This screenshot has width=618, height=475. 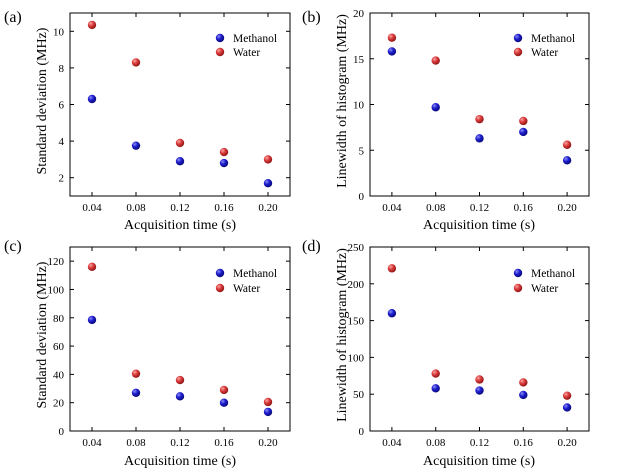 I want to click on y-tick-label: 6, so click(x=62, y=106).